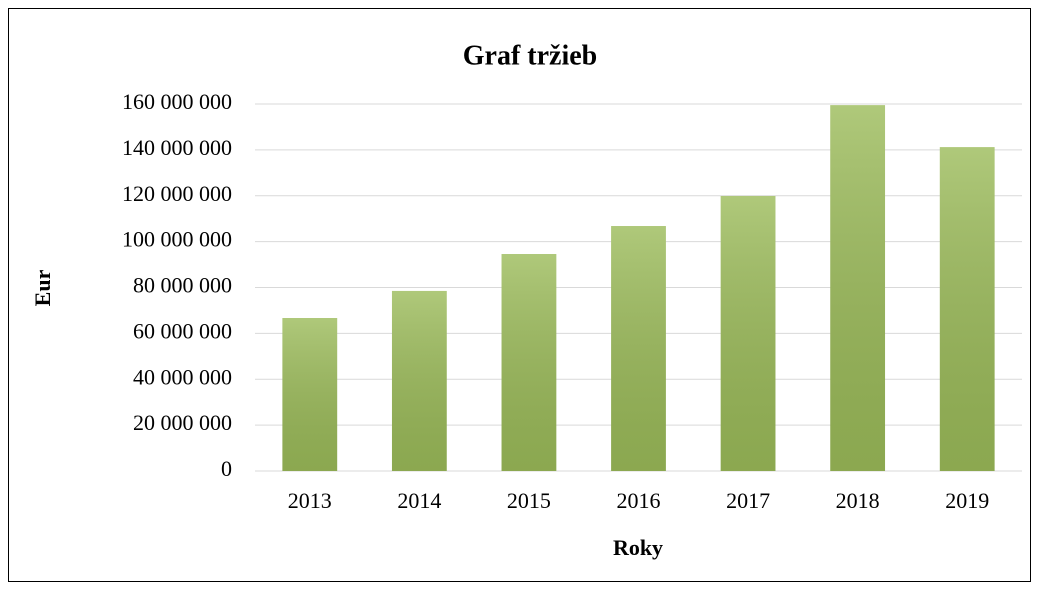 This screenshot has width=1040, height=590. What do you see at coordinates (177, 239) in the screenshot?
I see `y-tick-label: 100 000 000` at bounding box center [177, 239].